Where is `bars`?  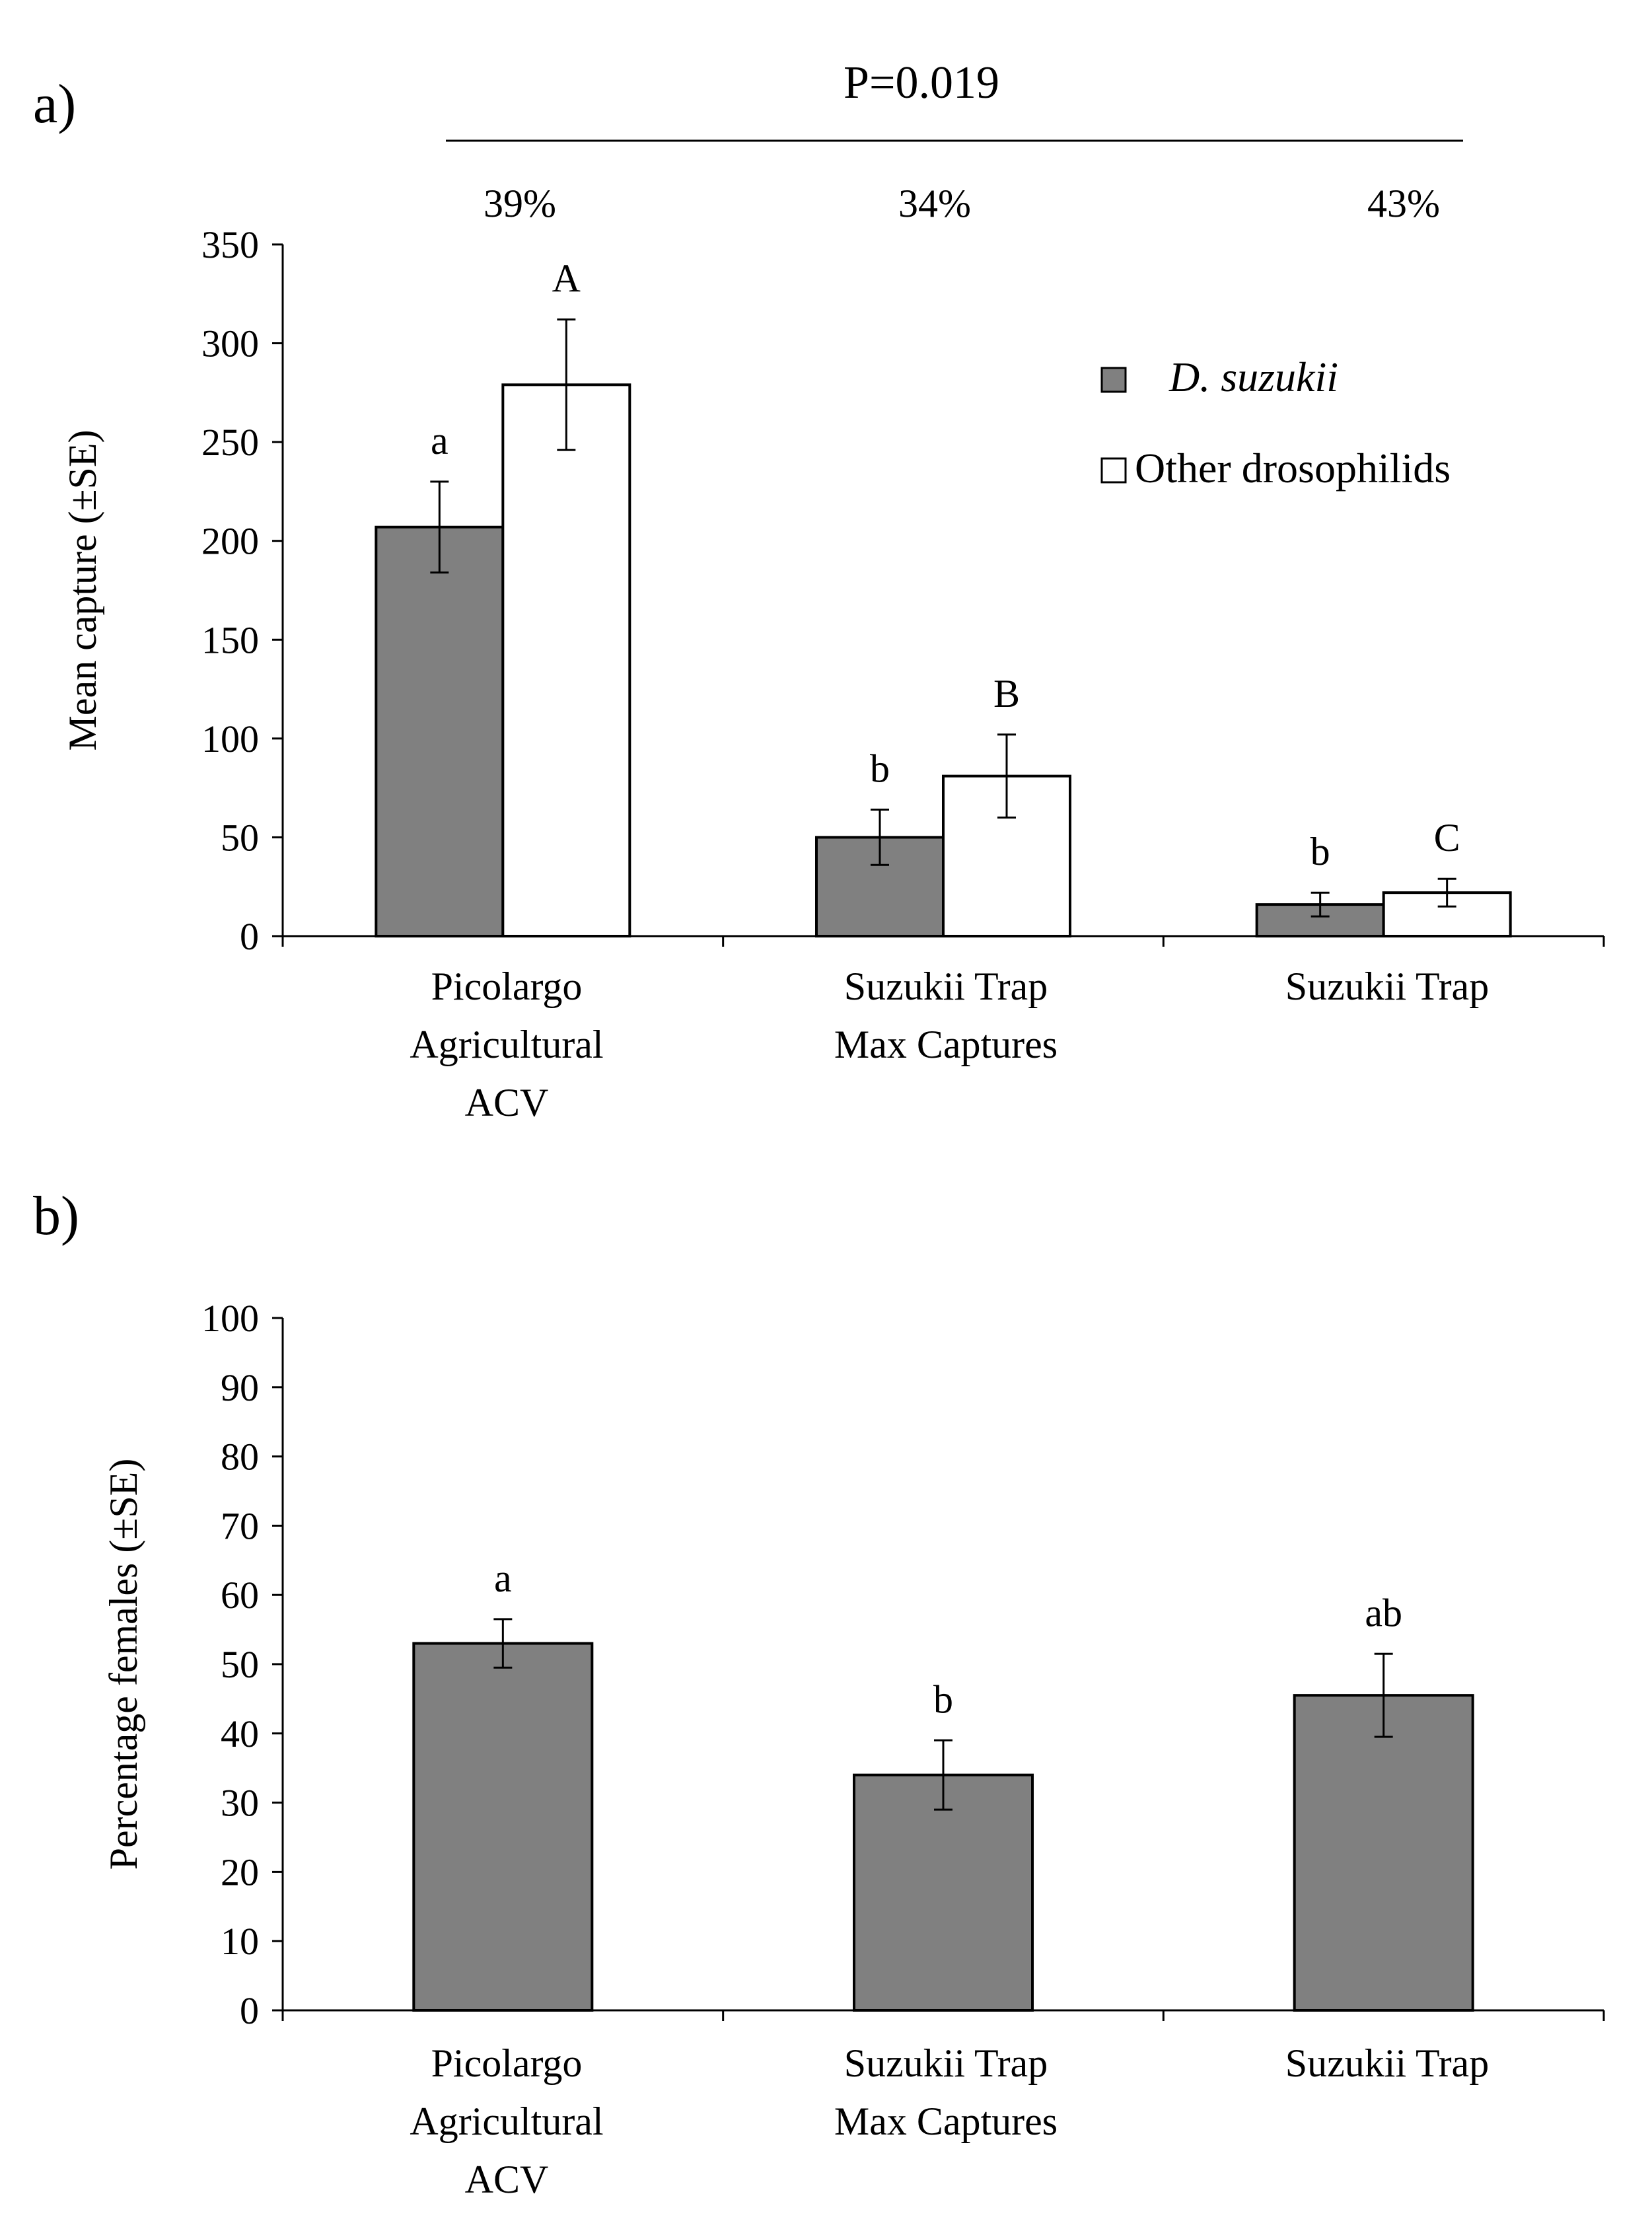
bars is located at coordinates (943, 1827).